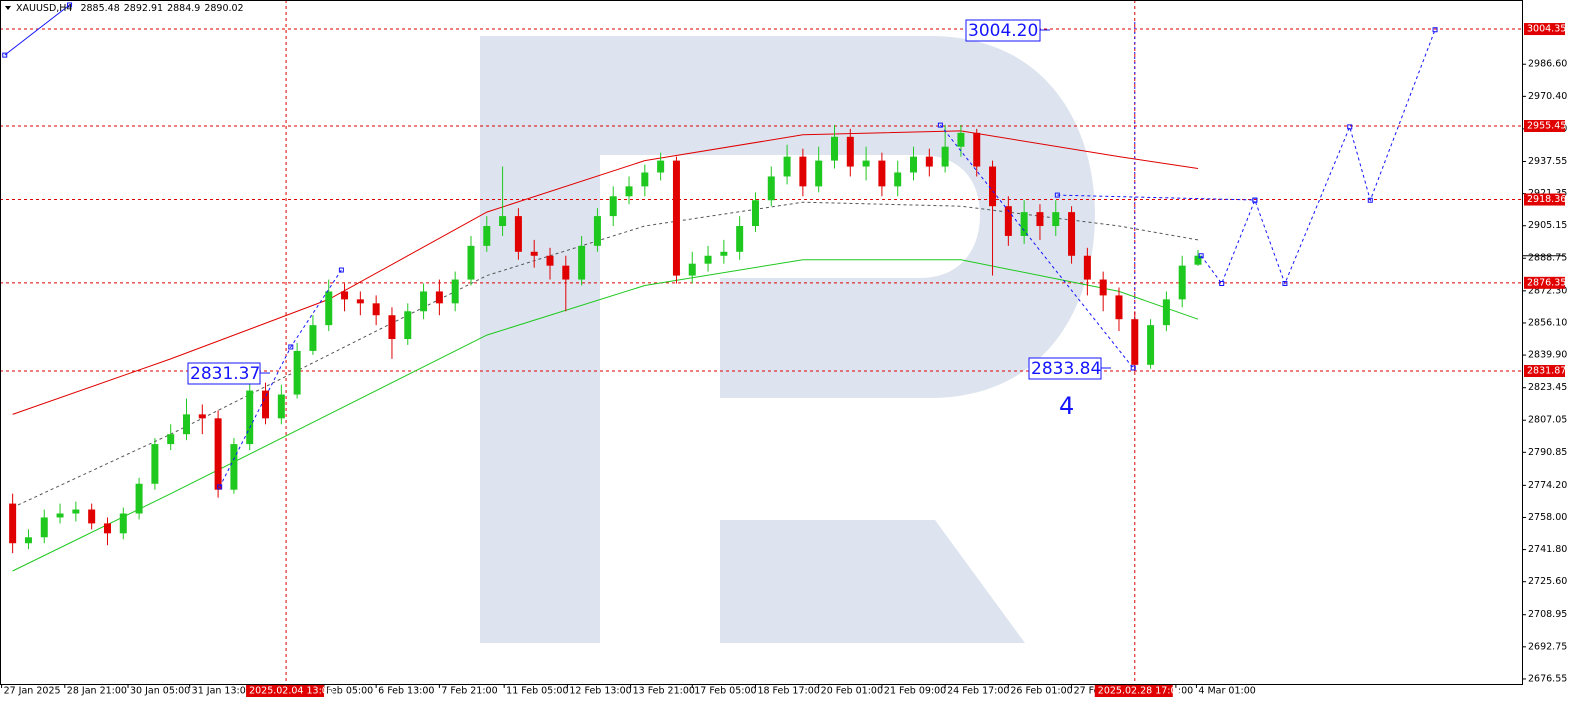  What do you see at coordinates (1546, 125) in the screenshot?
I see `price-level-label: 2955.45` at bounding box center [1546, 125].